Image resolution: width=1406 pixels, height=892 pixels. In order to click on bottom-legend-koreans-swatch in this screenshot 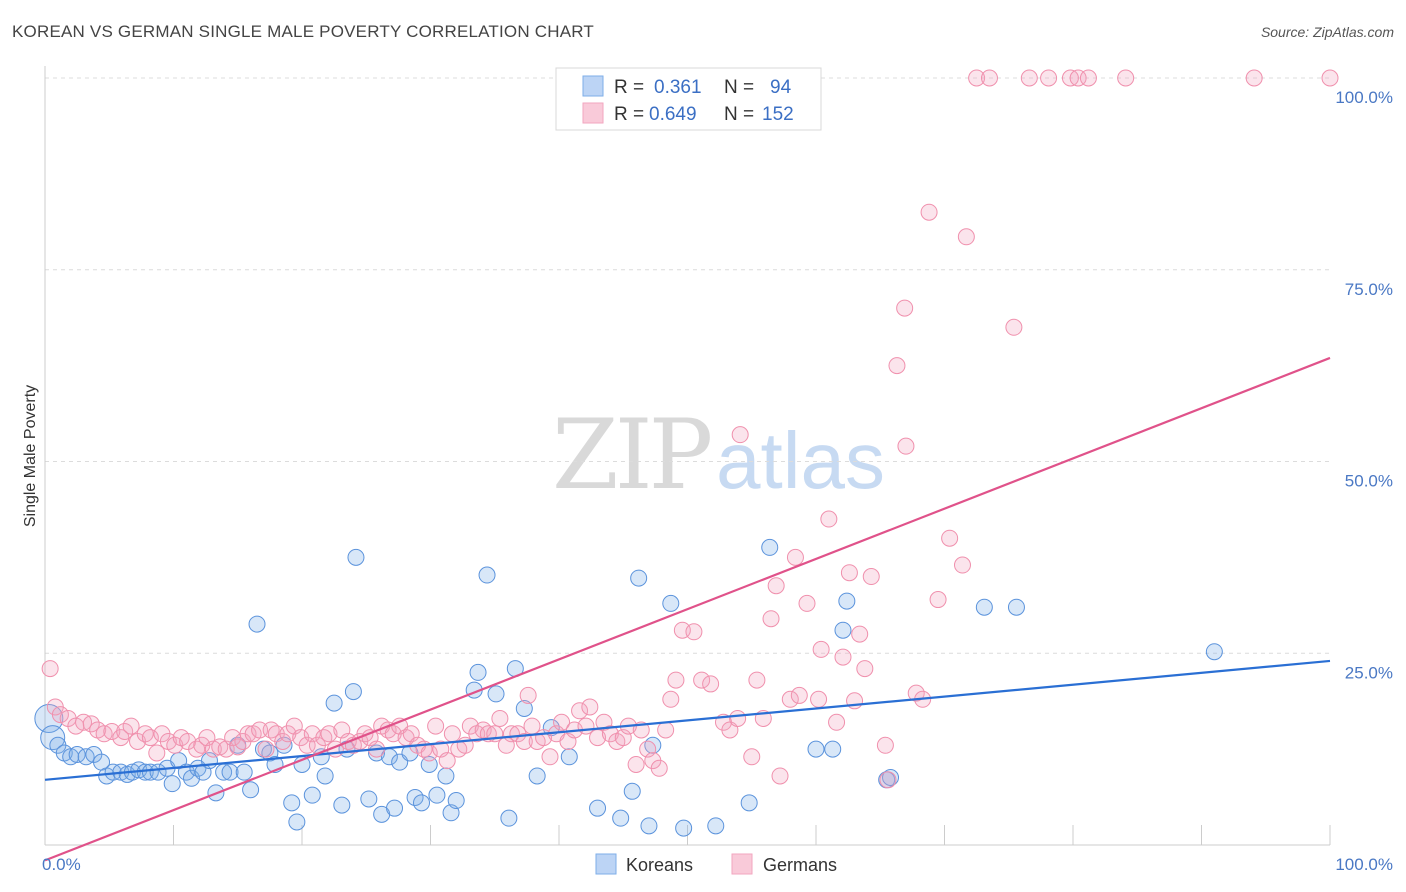, I will do `click(606, 864)`.